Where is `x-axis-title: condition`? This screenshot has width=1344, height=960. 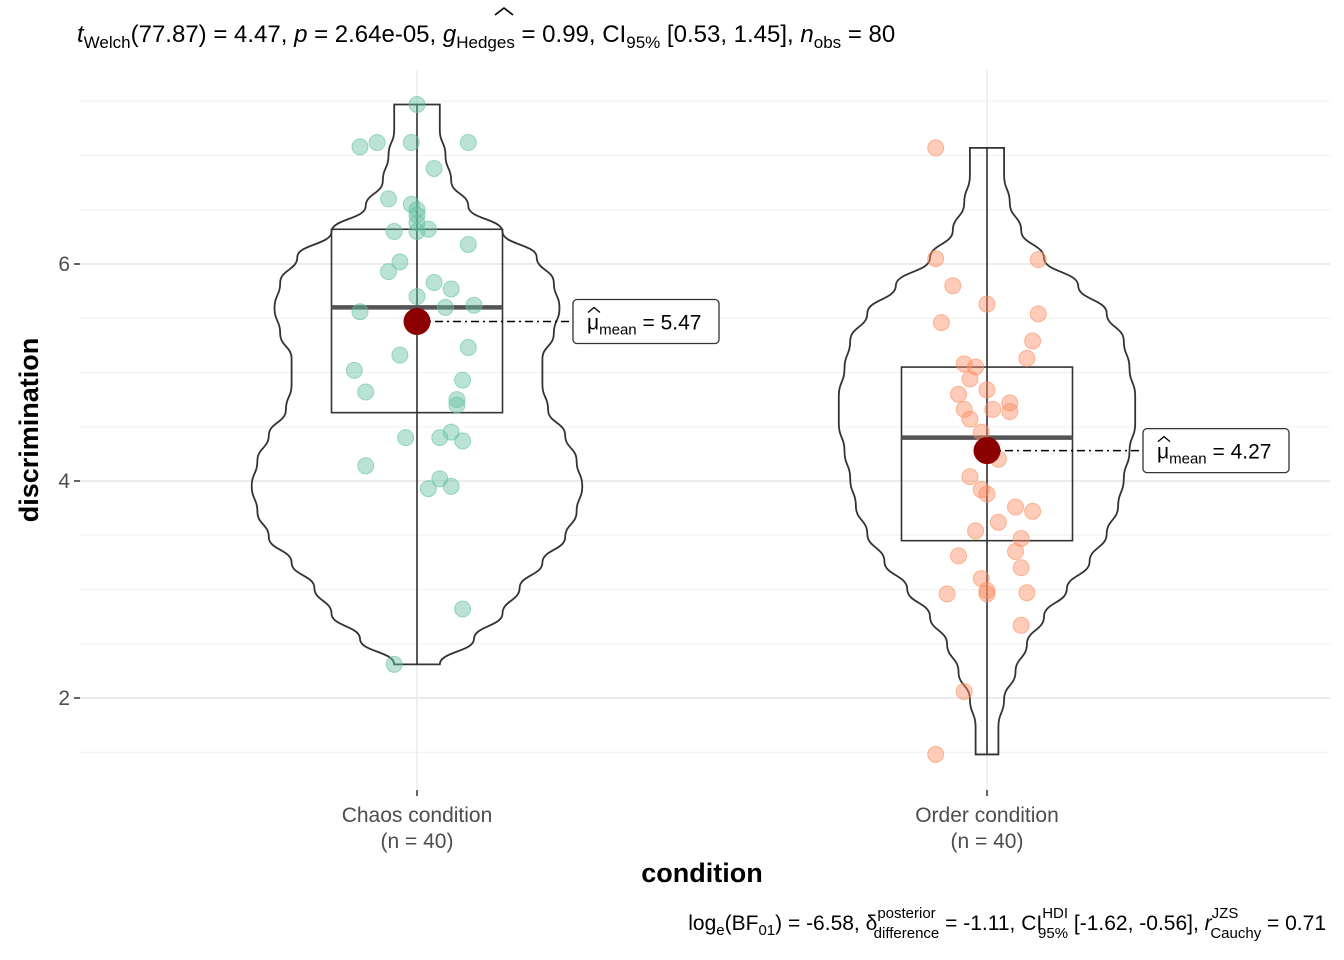 x-axis-title: condition is located at coordinates (701, 873).